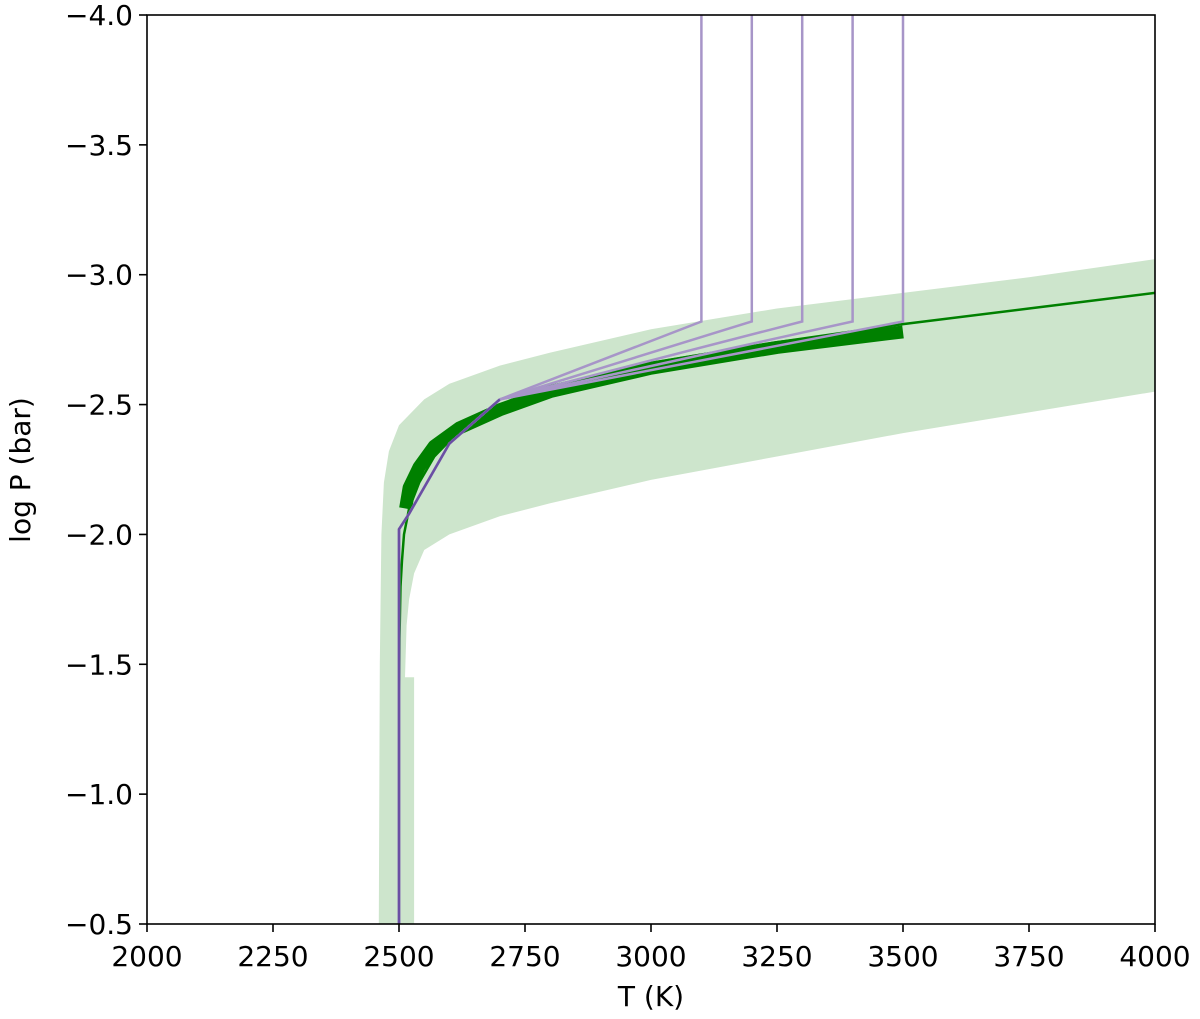 This screenshot has width=1200, height=1019. What do you see at coordinates (902, 956) in the screenshot?
I see `x-tick-label: 3500` at bounding box center [902, 956].